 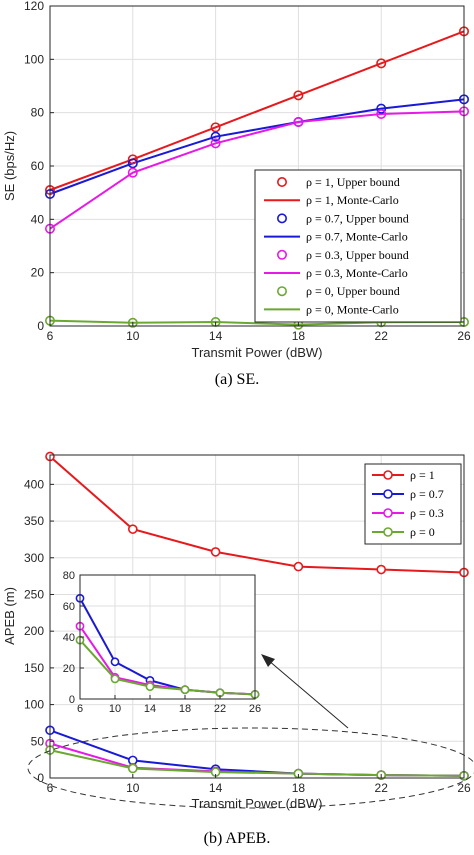 I want to click on zoom-arrow, so click(x=305, y=691).